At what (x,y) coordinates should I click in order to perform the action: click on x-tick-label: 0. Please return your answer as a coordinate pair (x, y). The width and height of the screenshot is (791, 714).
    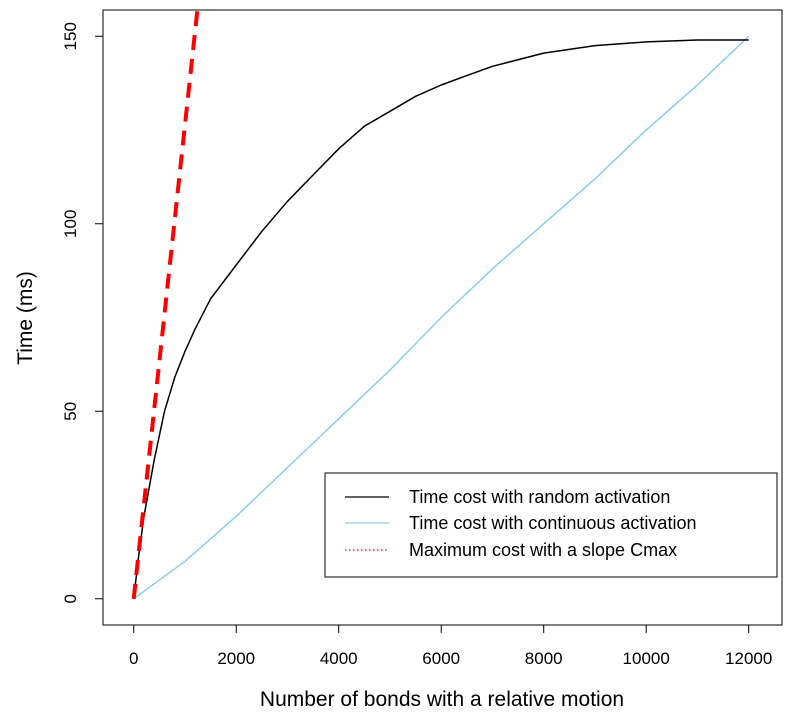
    Looking at the image, I should click on (133, 658).